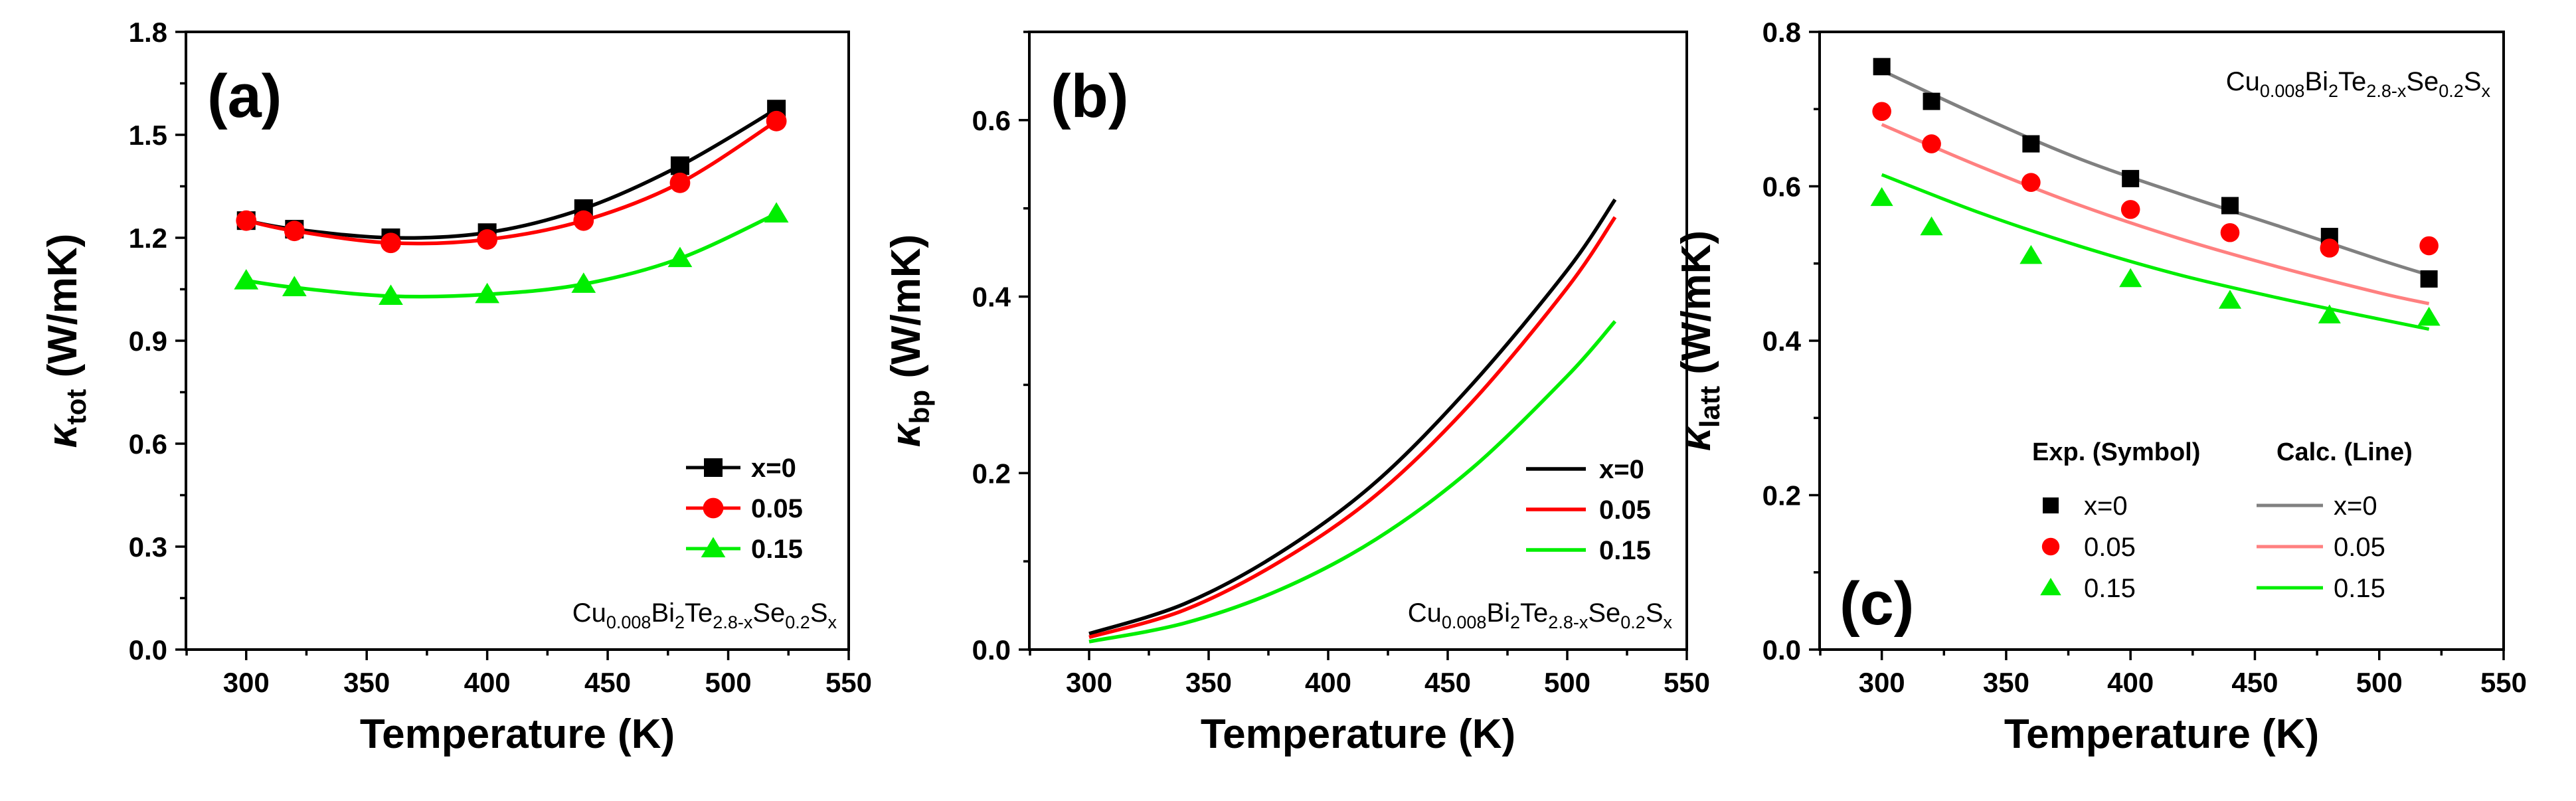  What do you see at coordinates (2316, 81) in the screenshot?
I see `formula-part: Bi` at bounding box center [2316, 81].